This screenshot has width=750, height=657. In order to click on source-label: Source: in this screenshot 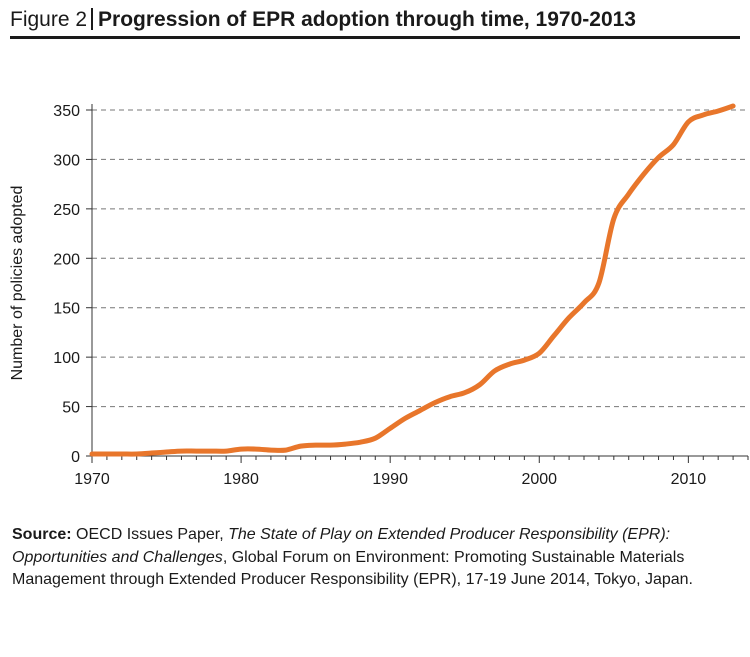, I will do `click(42, 534)`.